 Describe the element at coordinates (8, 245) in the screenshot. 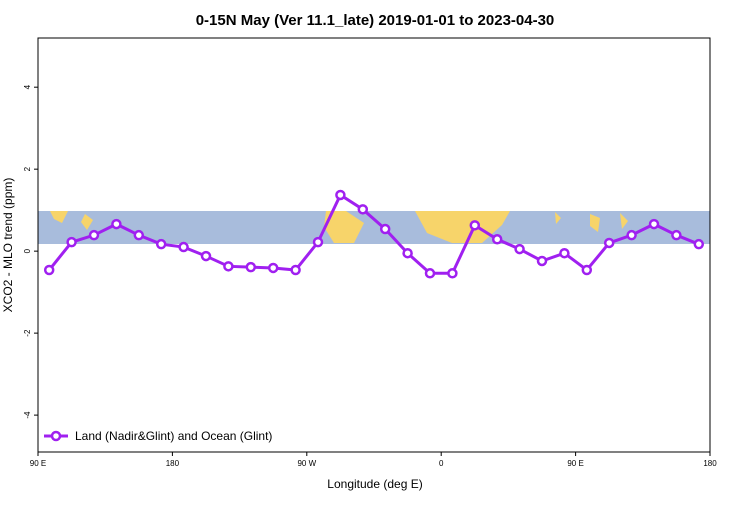

I see `y-axis-label: XCO2 - MLO trend (ppm)` at that location.